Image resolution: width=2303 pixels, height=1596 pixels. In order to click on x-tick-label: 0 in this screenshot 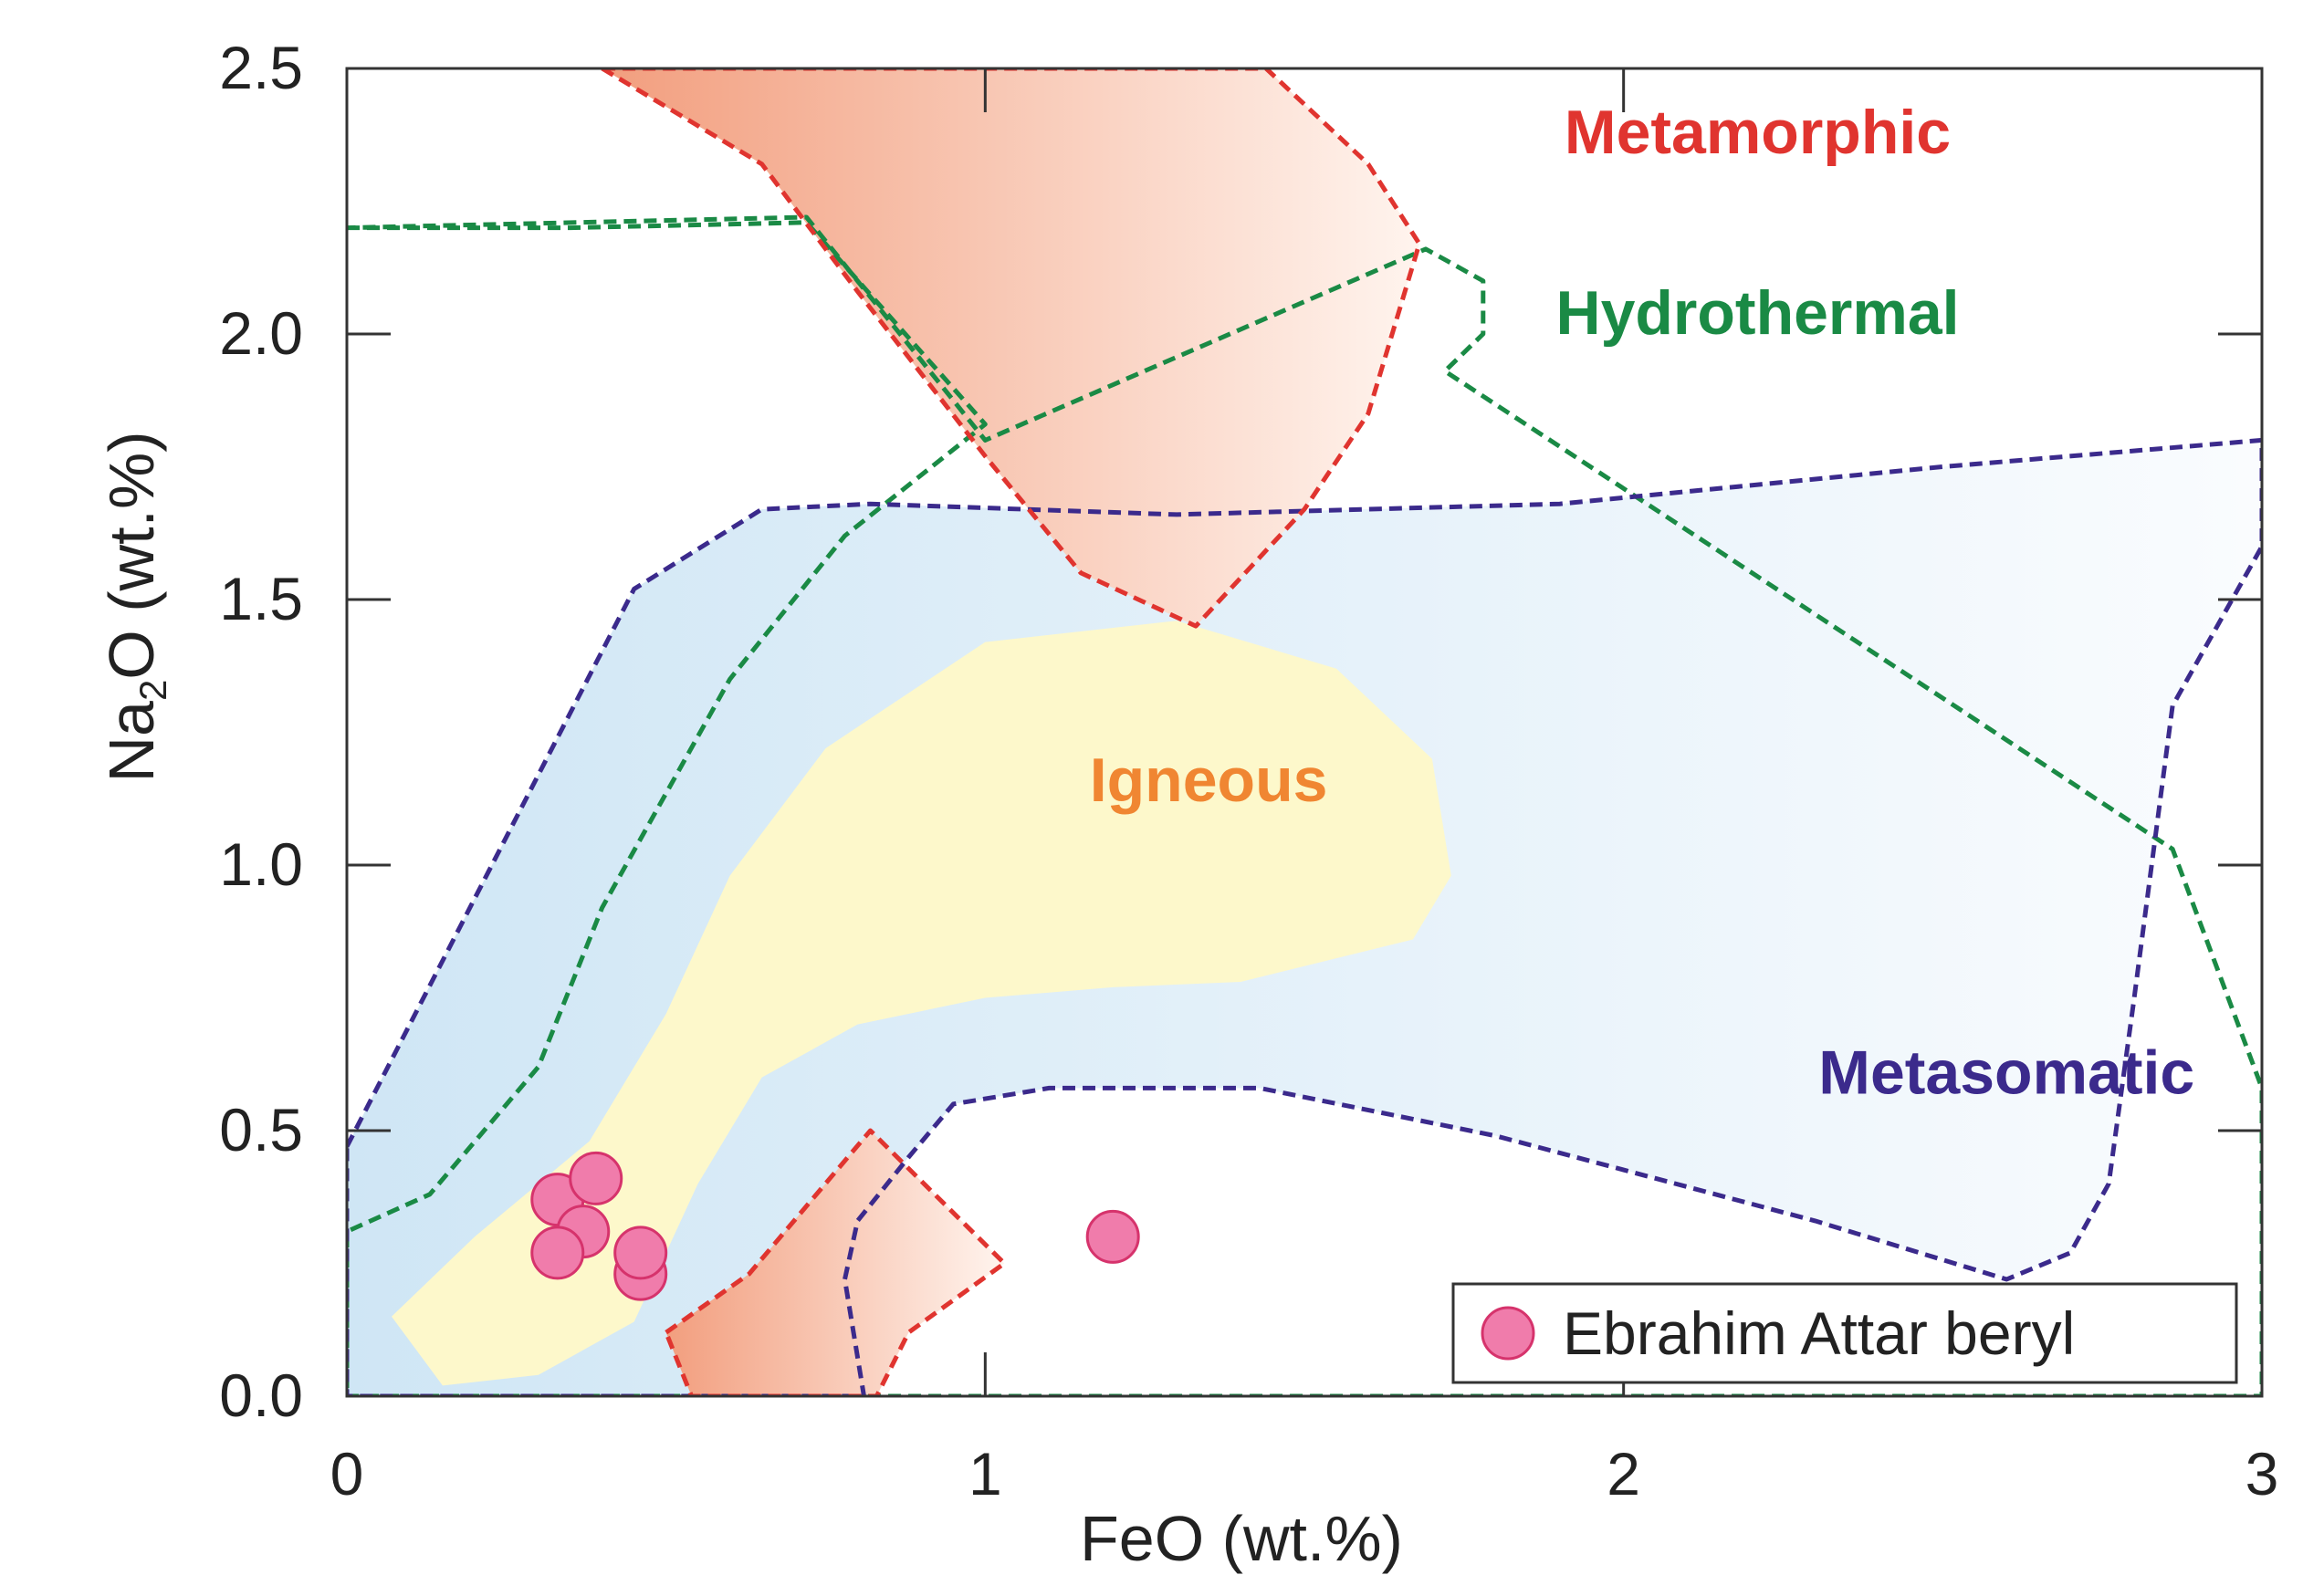, I will do `click(347, 1474)`.